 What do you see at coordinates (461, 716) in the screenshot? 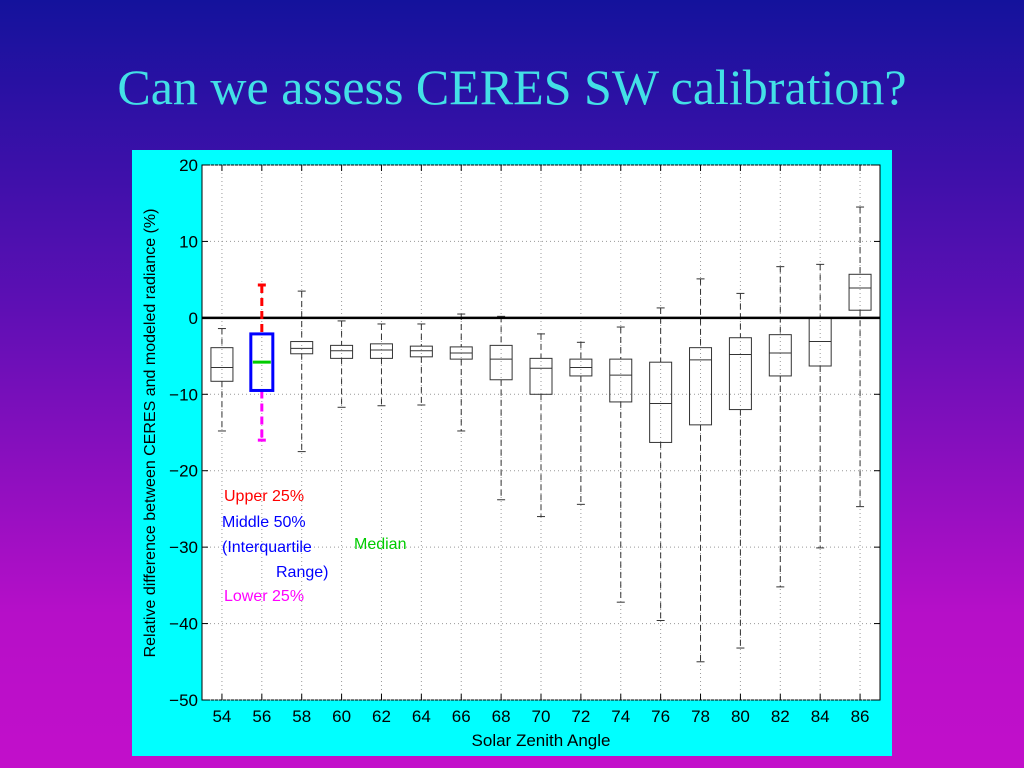
I see `x-tick-label: 66` at bounding box center [461, 716].